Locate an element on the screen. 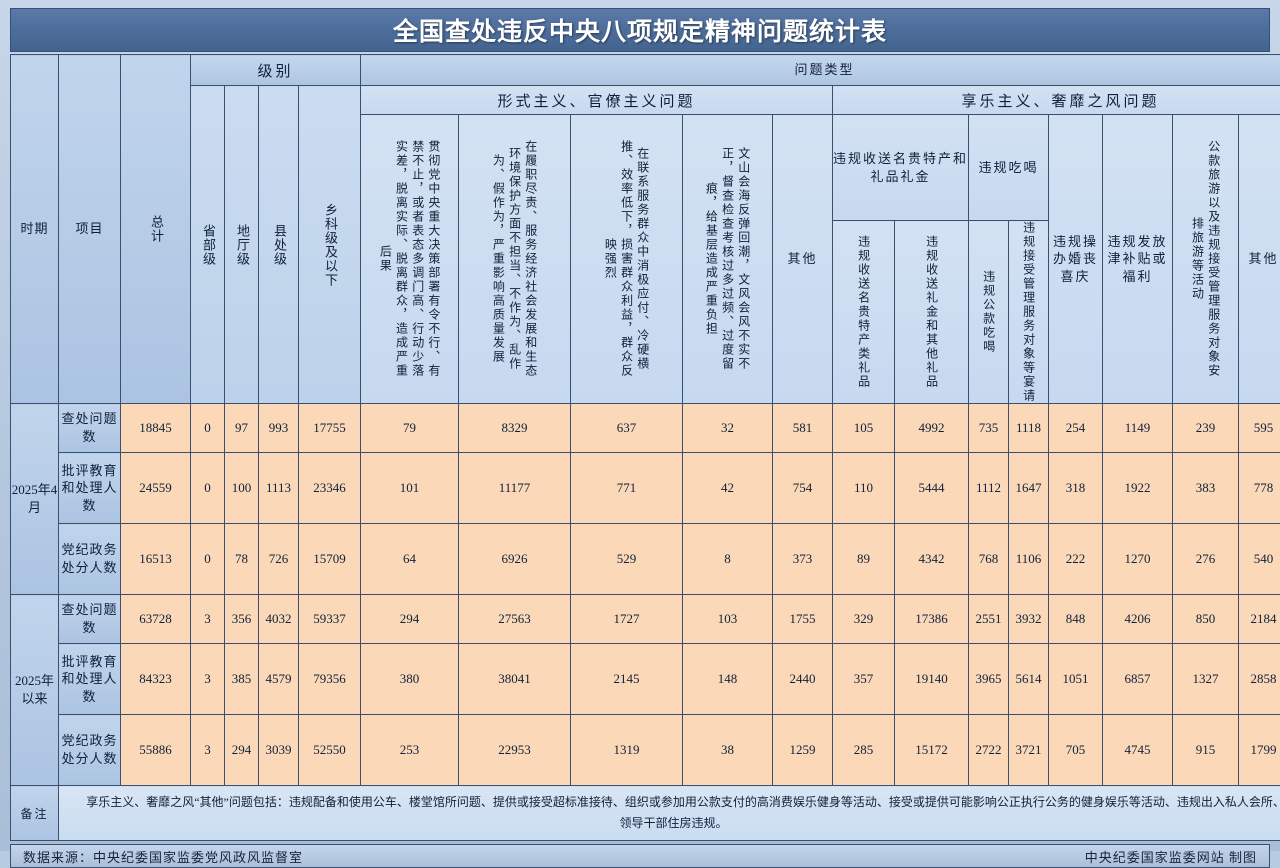 This screenshot has height=868, width=1280. notes-label: 备注 is located at coordinates (35, 813).